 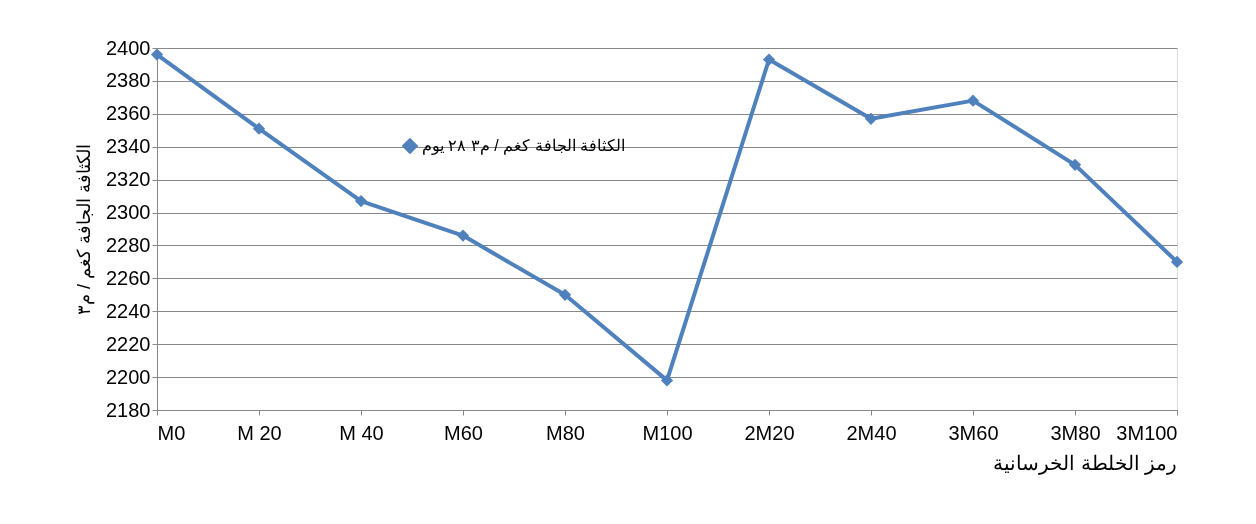 I want to click on y-tick-label: 2180, so click(x=128, y=409).